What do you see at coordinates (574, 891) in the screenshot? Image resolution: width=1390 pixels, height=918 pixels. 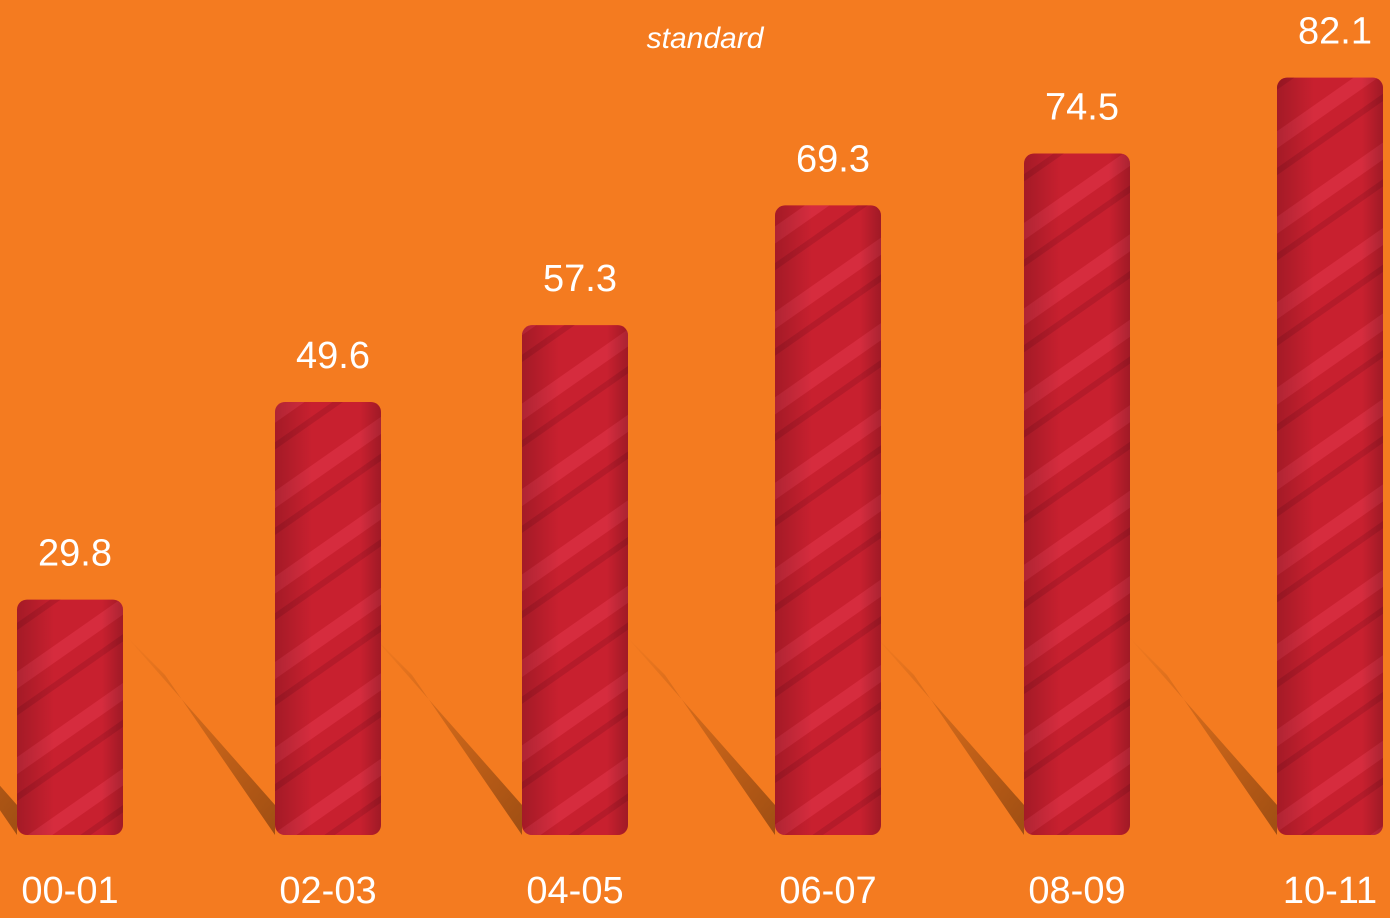 I see `x-tick-label: 04-05` at bounding box center [574, 891].